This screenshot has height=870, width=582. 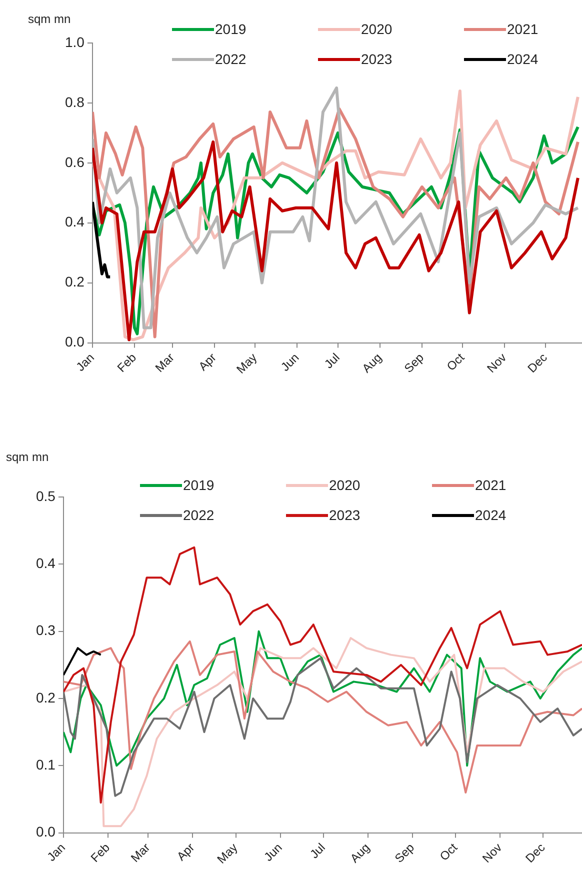 What do you see at coordinates (46, 496) in the screenshot?
I see `y-tick-label: 0.5` at bounding box center [46, 496].